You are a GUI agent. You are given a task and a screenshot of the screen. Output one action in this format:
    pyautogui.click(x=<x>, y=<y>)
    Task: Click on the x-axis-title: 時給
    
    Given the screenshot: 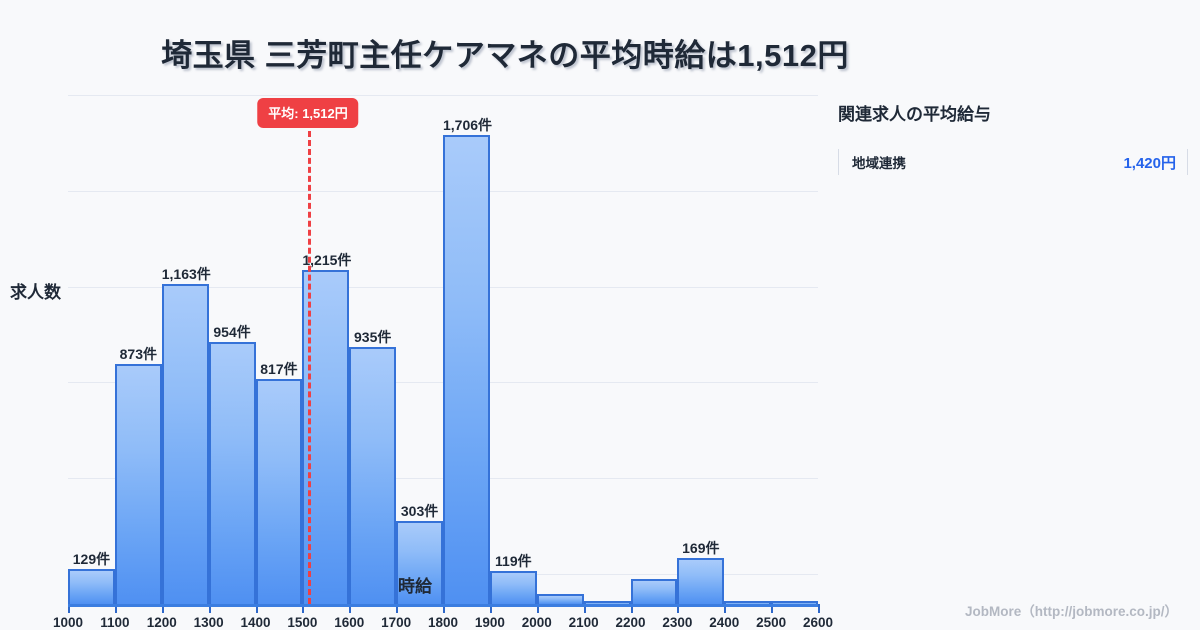 What is the action you would take?
    pyautogui.click(x=415, y=586)
    